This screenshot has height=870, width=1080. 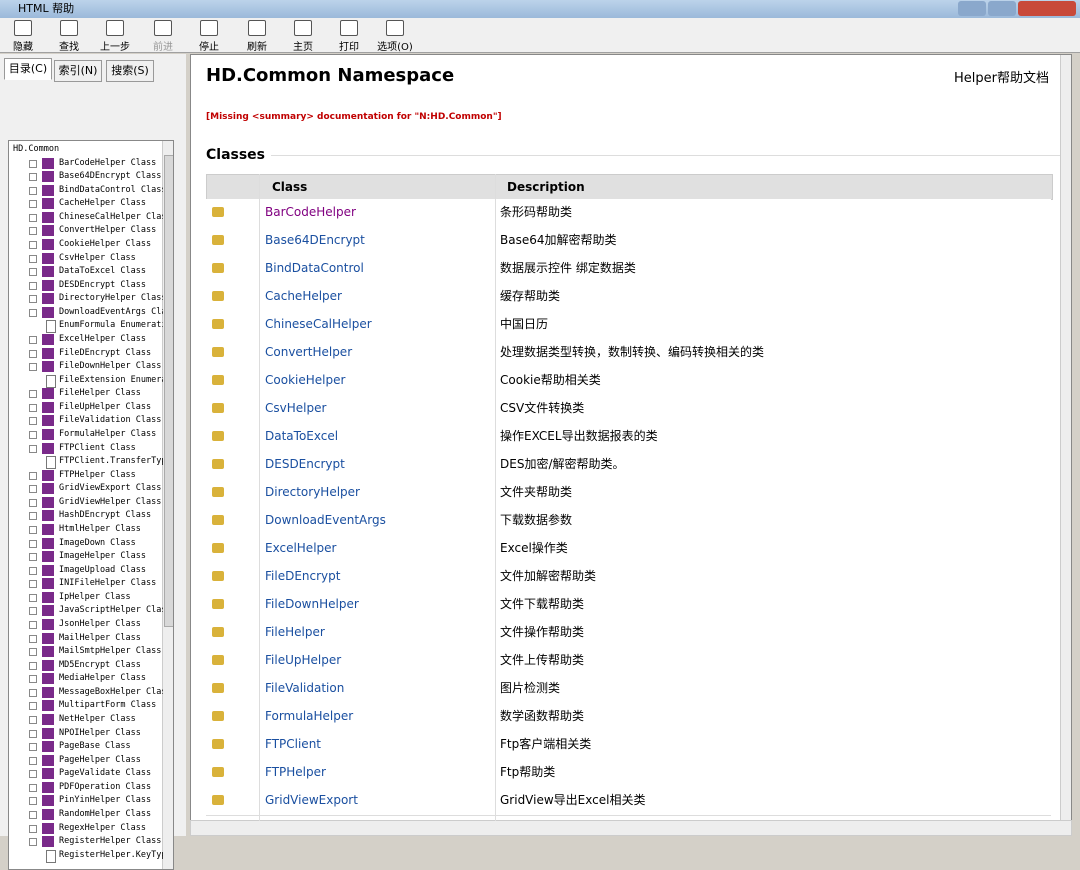 I want to click on class-link: FTPHelper, so click(x=295, y=772).